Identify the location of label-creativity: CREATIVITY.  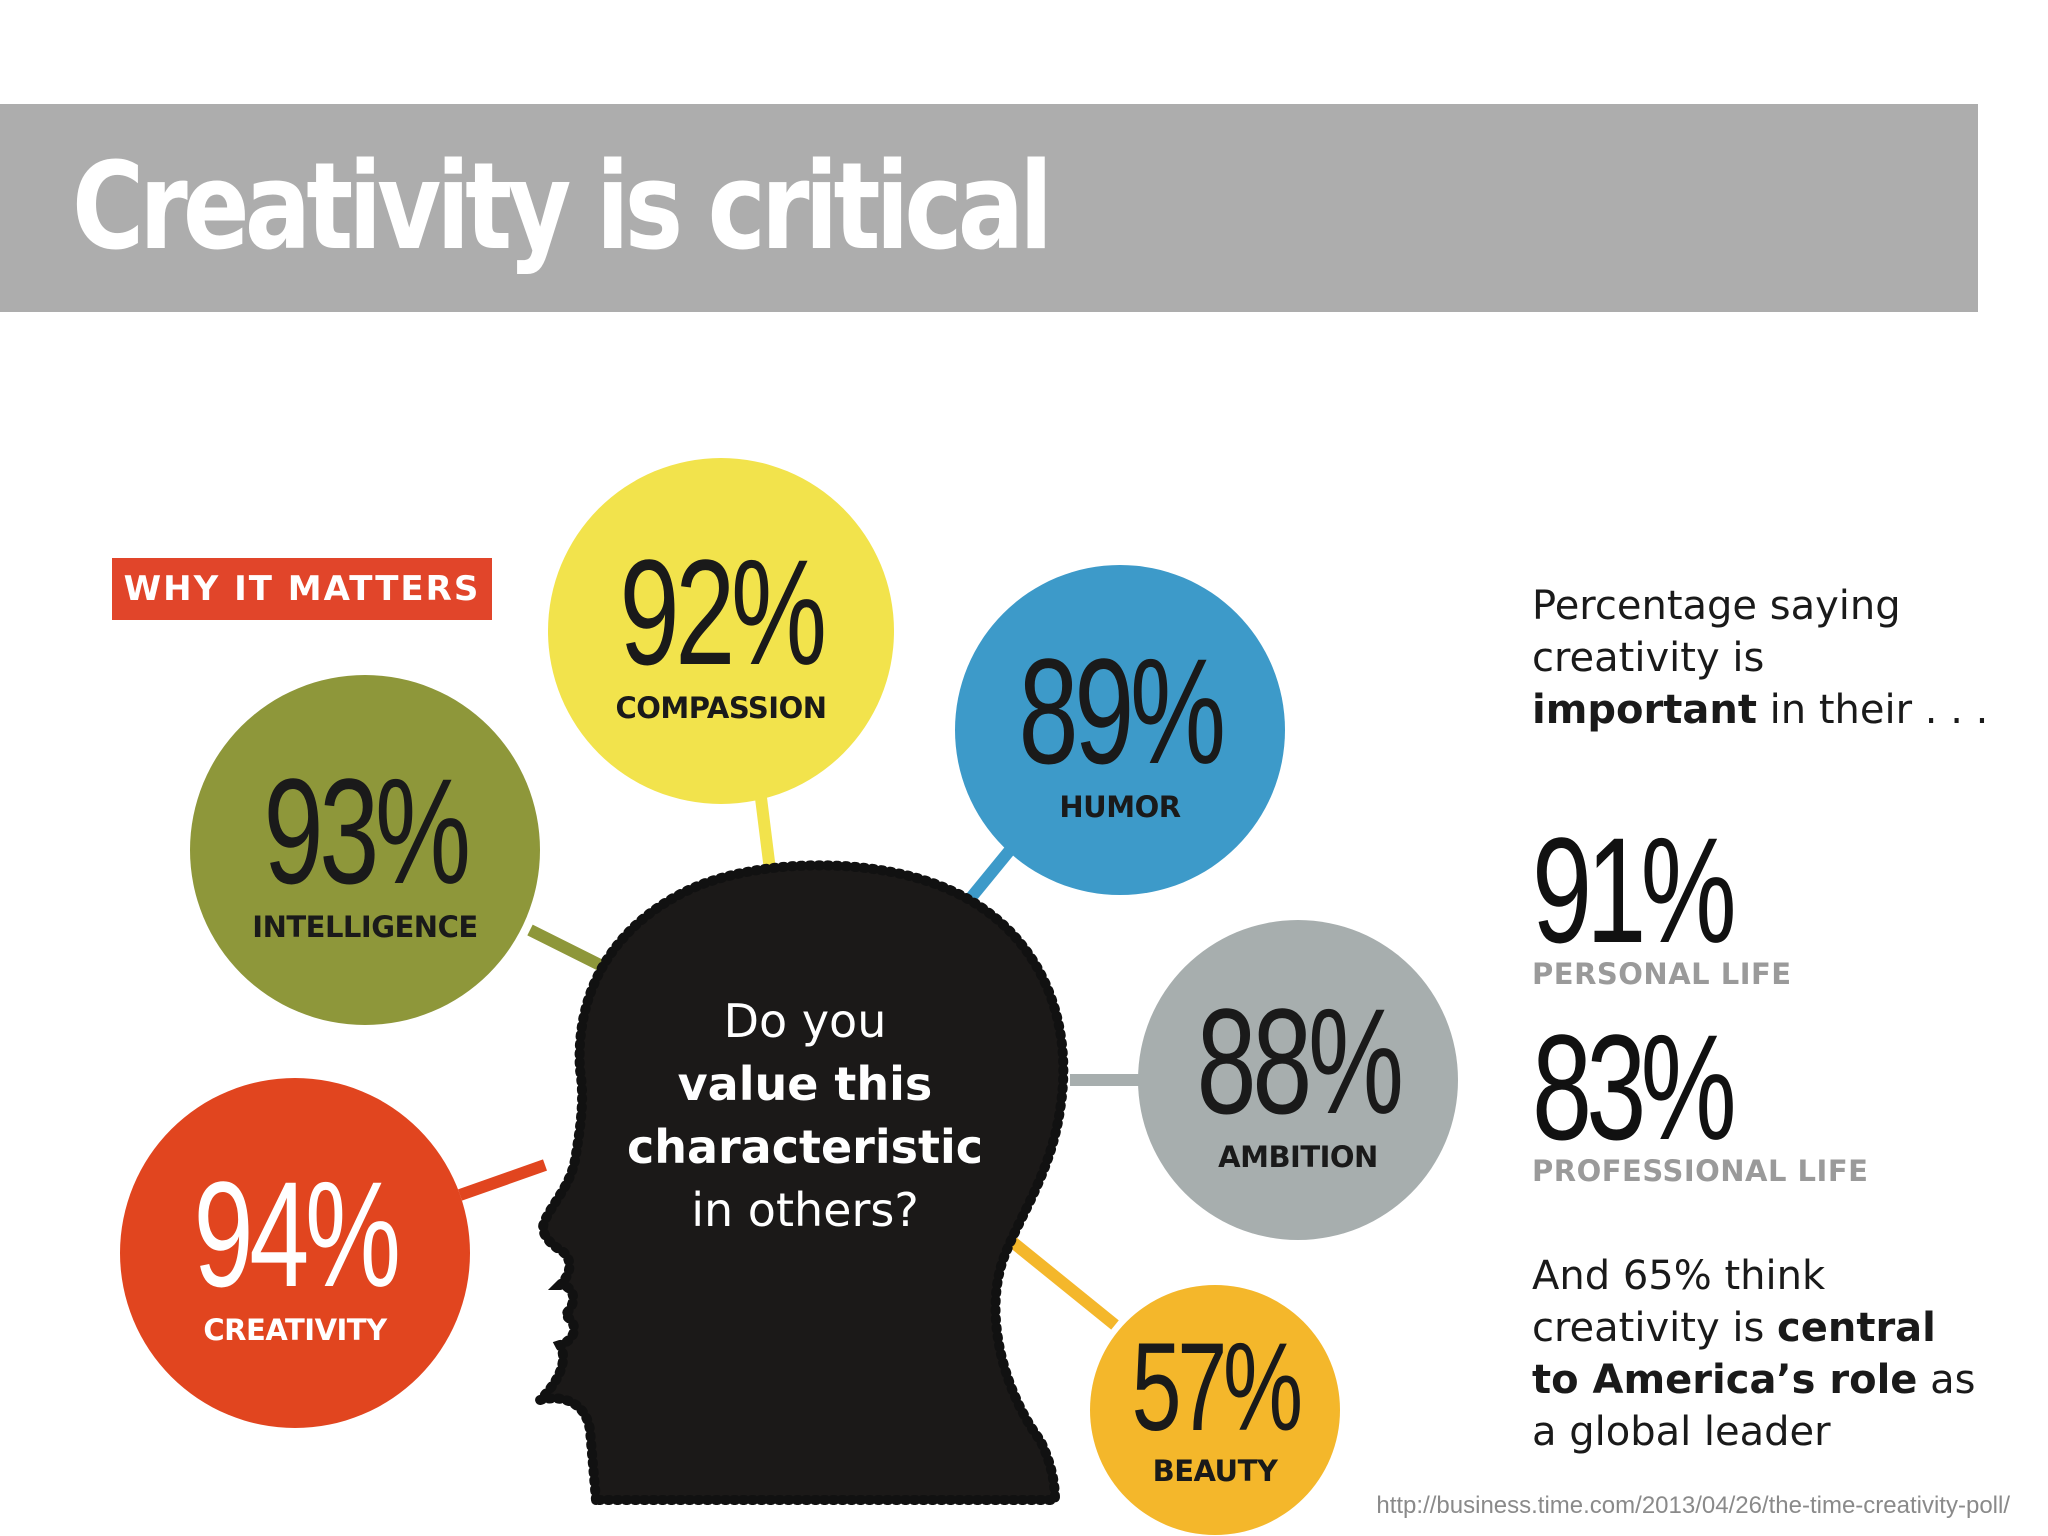
(295, 1330).